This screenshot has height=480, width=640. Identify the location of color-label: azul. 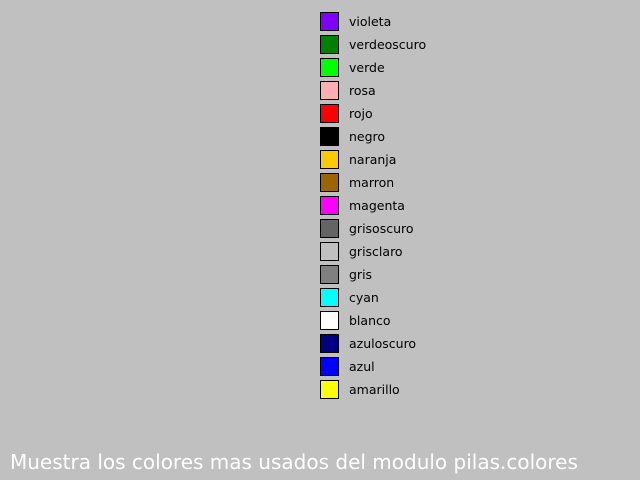
(362, 366).